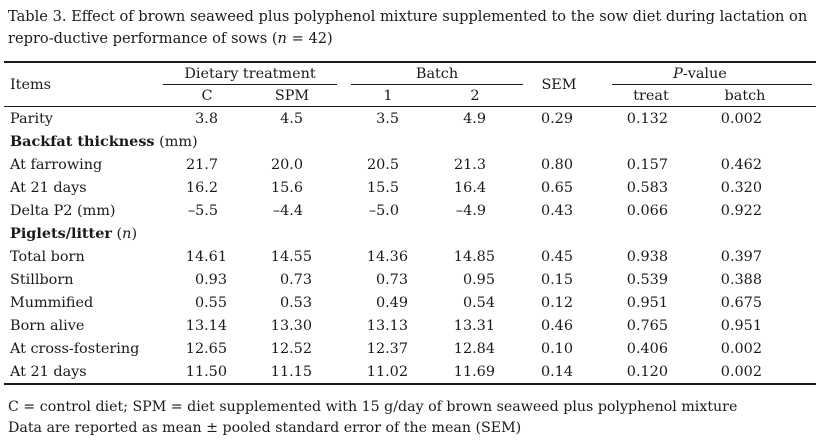  What do you see at coordinates (291, 372) in the screenshot?
I see `cell-spm: 11.15` at bounding box center [291, 372].